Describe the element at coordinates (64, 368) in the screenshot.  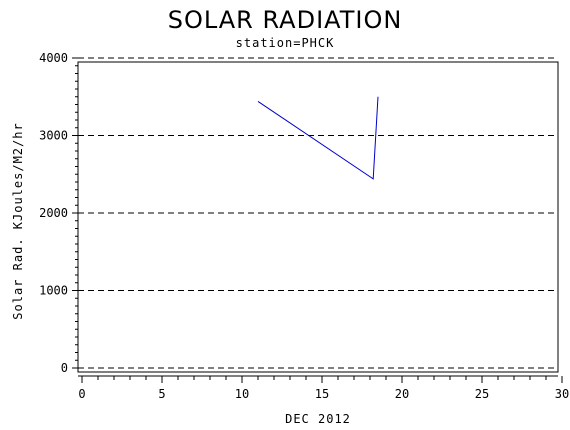
I see `y-tick-label: 0` at that location.